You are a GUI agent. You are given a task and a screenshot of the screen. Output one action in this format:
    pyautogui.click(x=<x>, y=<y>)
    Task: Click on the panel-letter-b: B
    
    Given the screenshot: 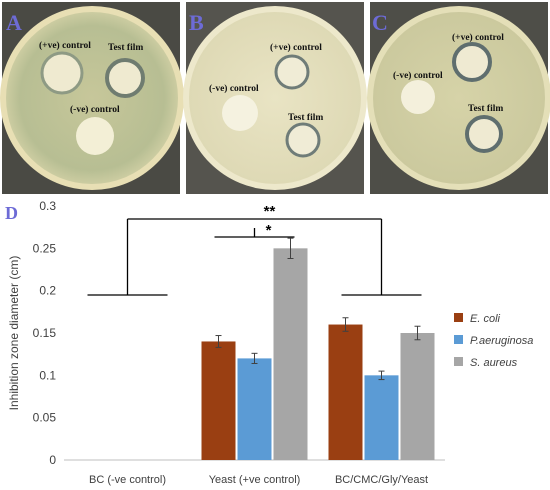 What is the action you would take?
    pyautogui.click(x=196, y=22)
    